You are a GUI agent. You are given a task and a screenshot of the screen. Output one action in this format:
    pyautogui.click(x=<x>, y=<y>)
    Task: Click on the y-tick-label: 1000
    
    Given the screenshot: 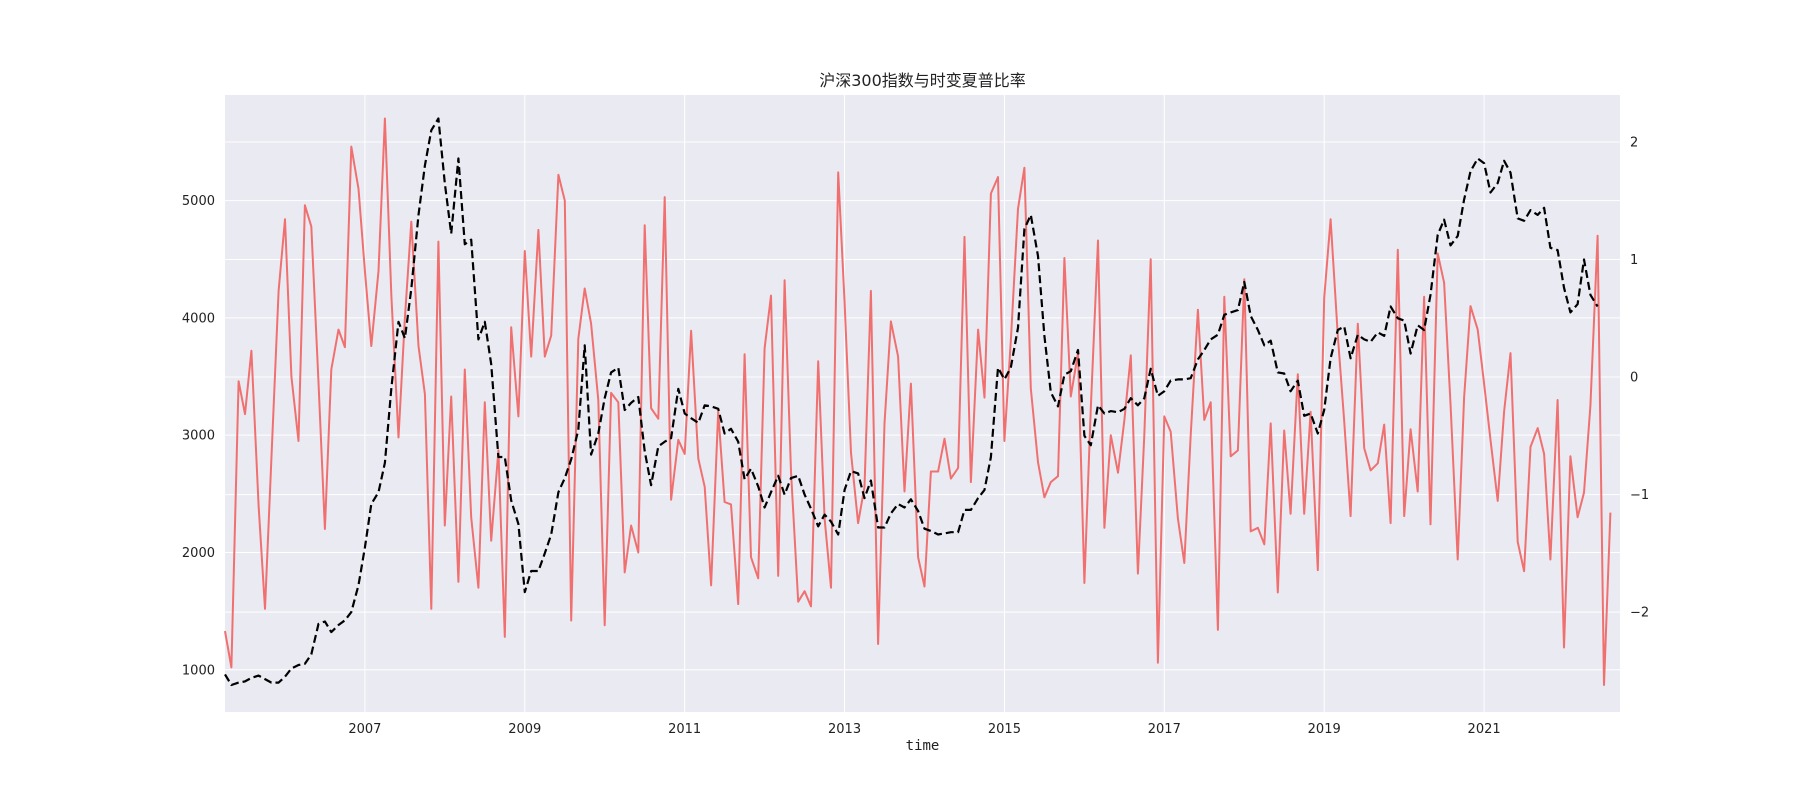 What is the action you would take?
    pyautogui.click(x=198, y=670)
    